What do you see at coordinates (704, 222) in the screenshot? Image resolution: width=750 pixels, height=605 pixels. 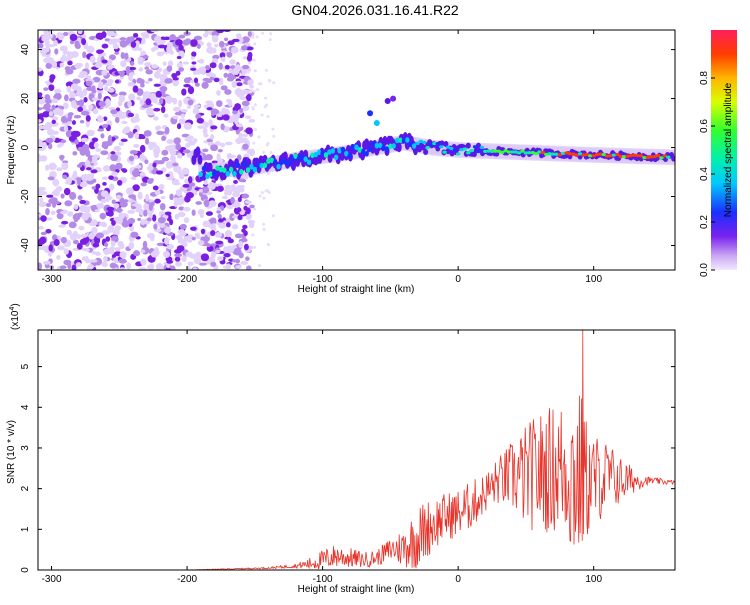 I see `colorbar-tick-label: 0.2` at bounding box center [704, 222].